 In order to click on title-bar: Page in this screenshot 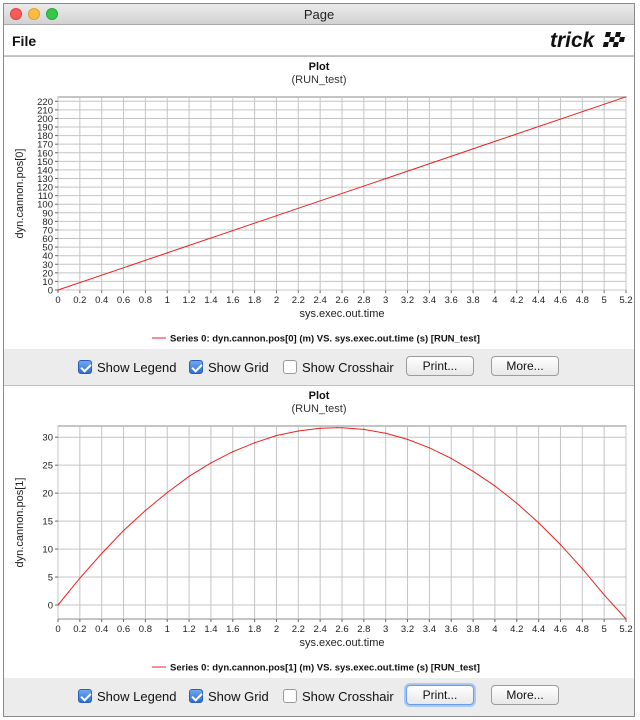, I will do `click(319, 14)`.